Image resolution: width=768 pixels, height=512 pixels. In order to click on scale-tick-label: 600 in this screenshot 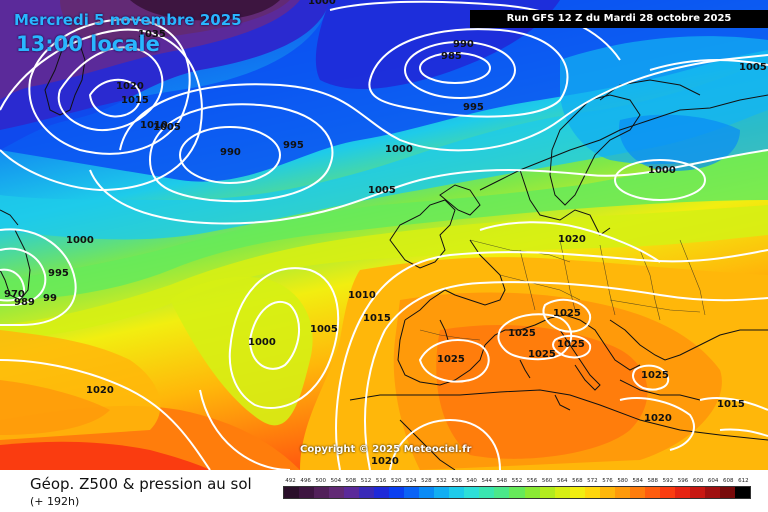, I will do `click(698, 481)`.